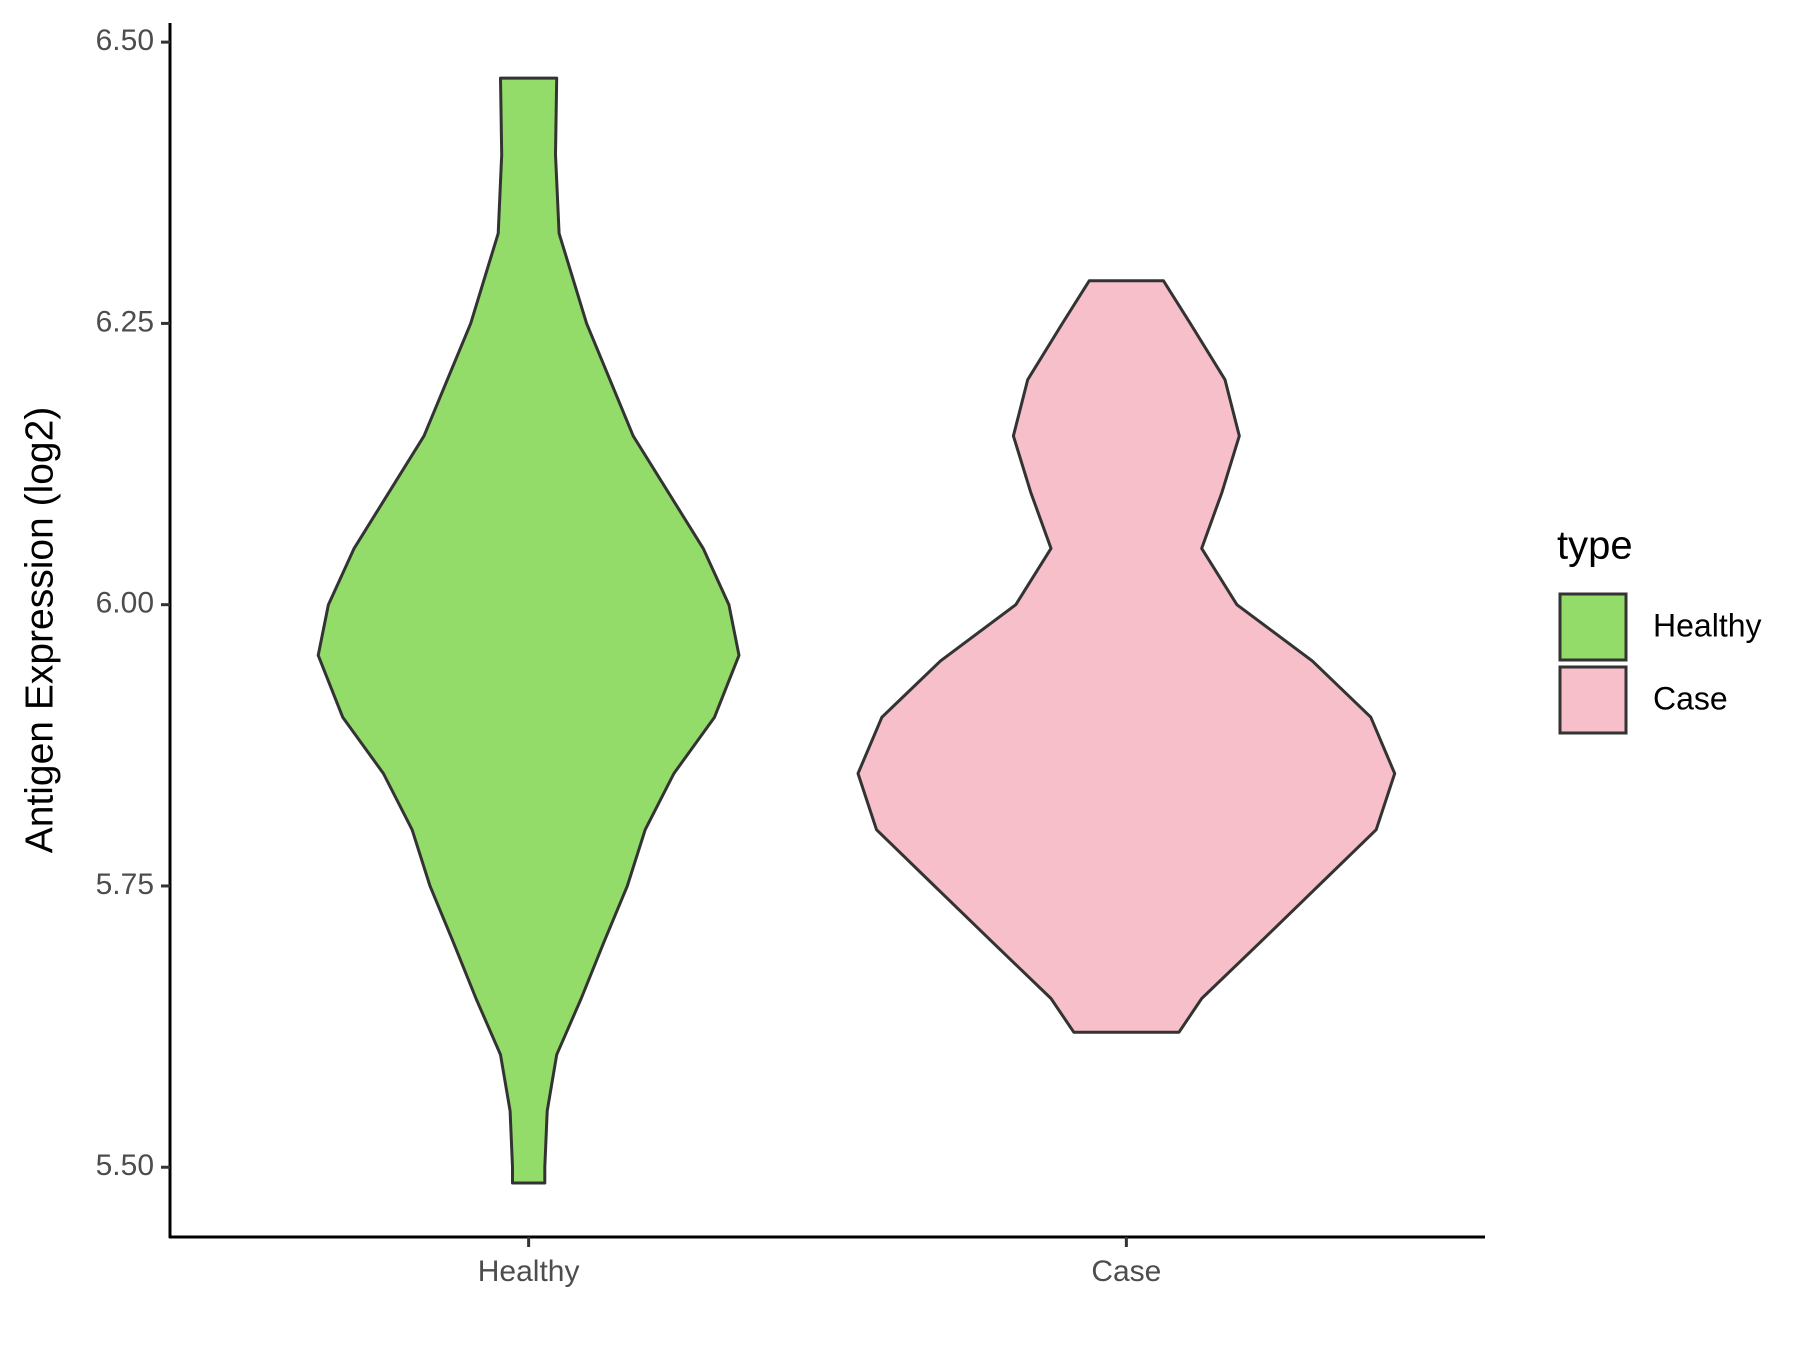  I want to click on legend-label: Healthy, so click(1707, 625).